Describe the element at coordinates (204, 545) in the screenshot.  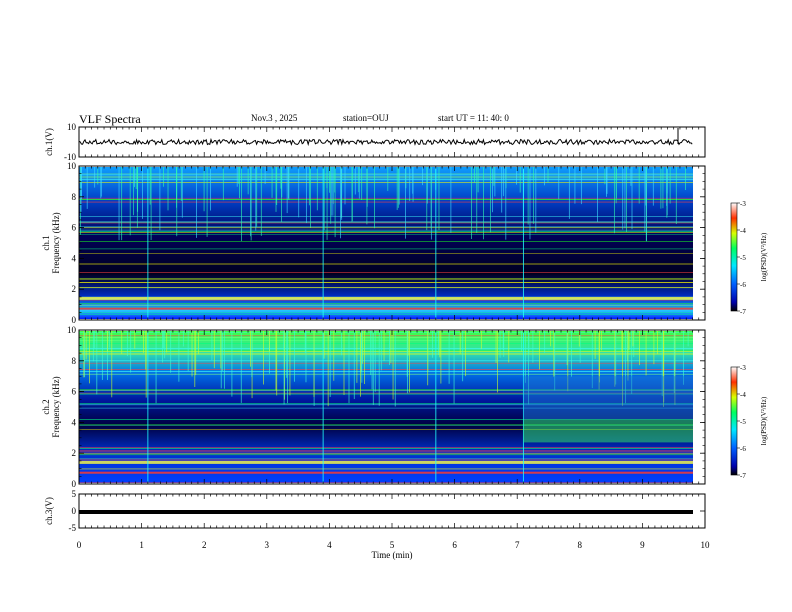
I see `x-tick-label: 2` at that location.